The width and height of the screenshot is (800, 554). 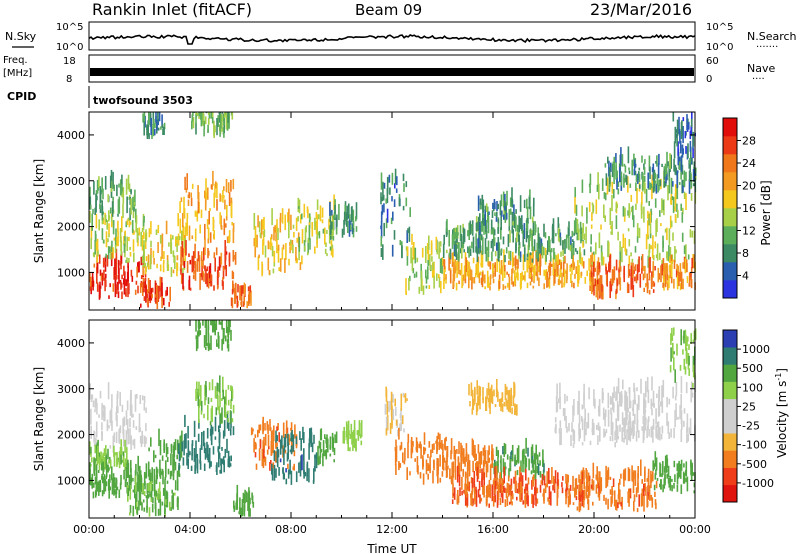 I want to click on velocity-colorbar-swatch, so click(x=730, y=425).